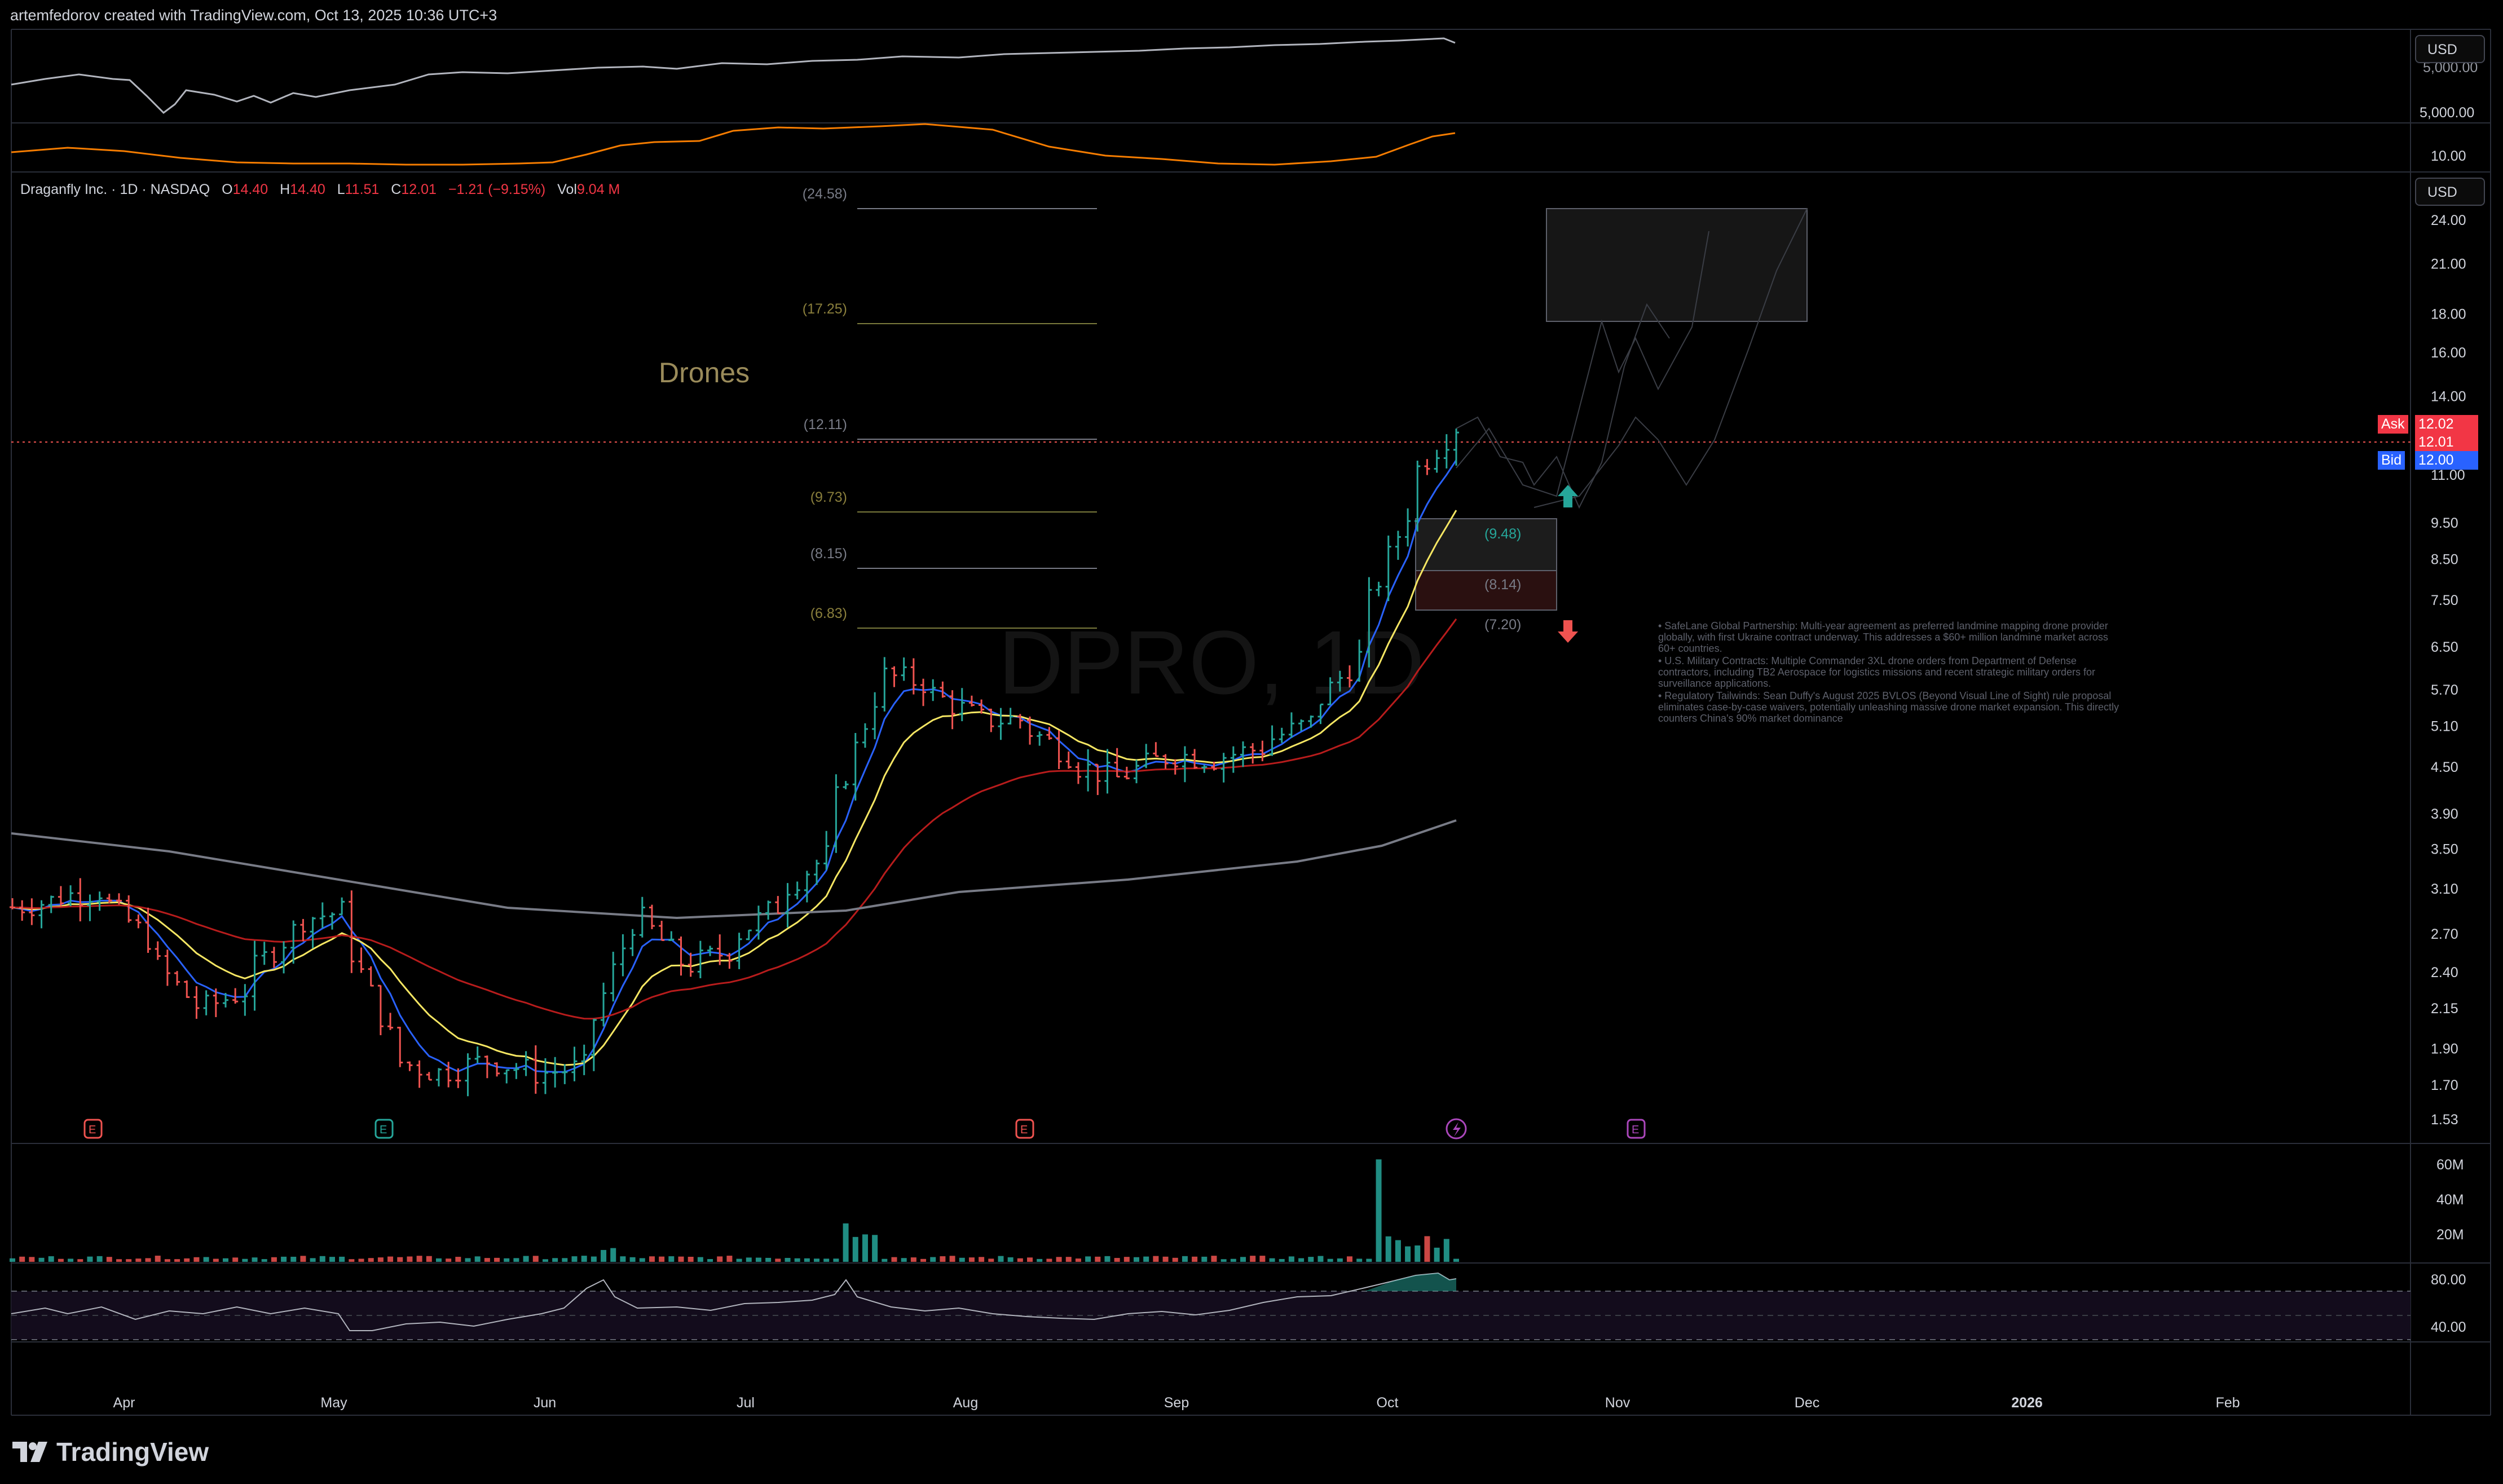 The image size is (2503, 1484). Describe the element at coordinates (1568, 496) in the screenshot. I see `up-arrow-icon` at that location.